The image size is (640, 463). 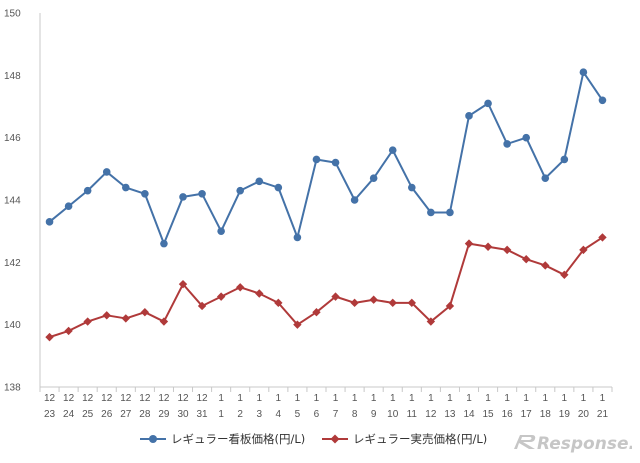 I want to click on x-tick-label-day: 19, so click(x=565, y=414).